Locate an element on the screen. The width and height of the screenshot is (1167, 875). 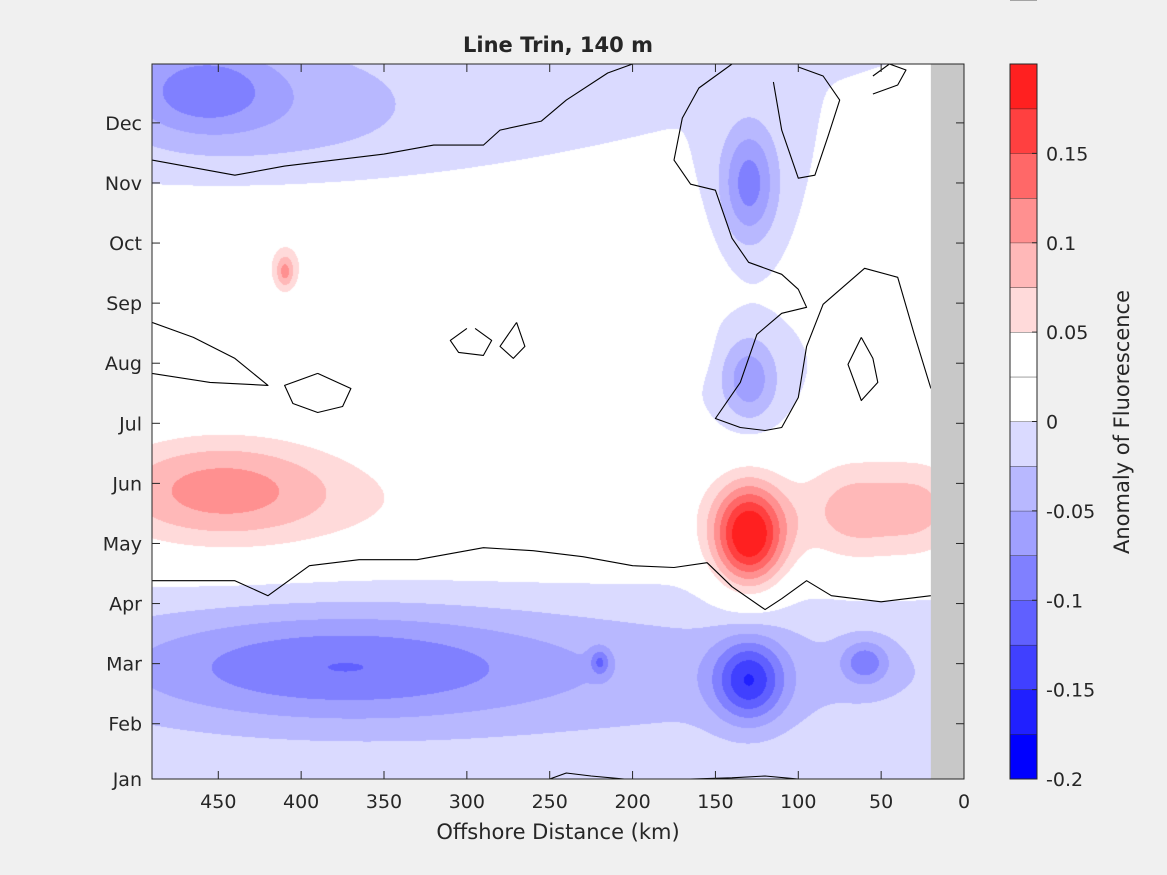
colorbar-tick-label: 0.15 is located at coordinates (1067, 154).